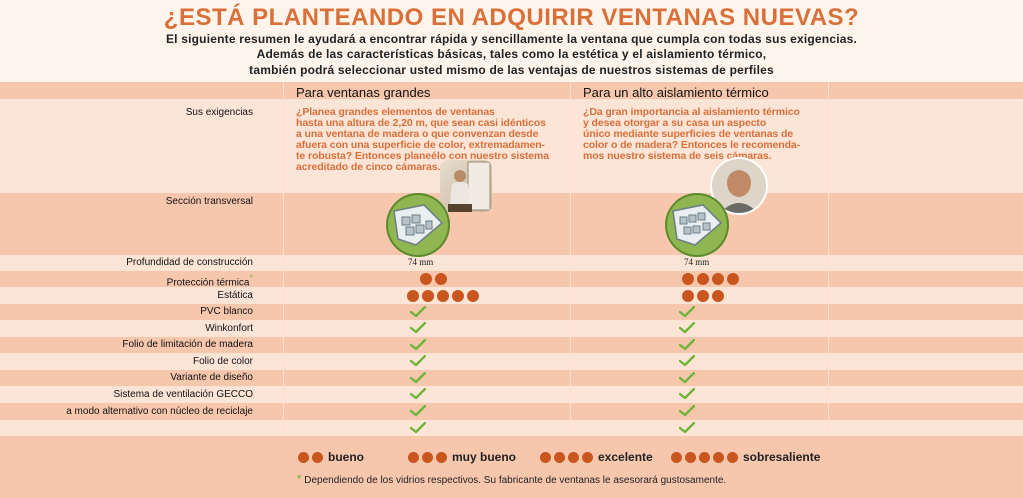  I want to click on thermal-rating-thermal-insulation, so click(710, 279).